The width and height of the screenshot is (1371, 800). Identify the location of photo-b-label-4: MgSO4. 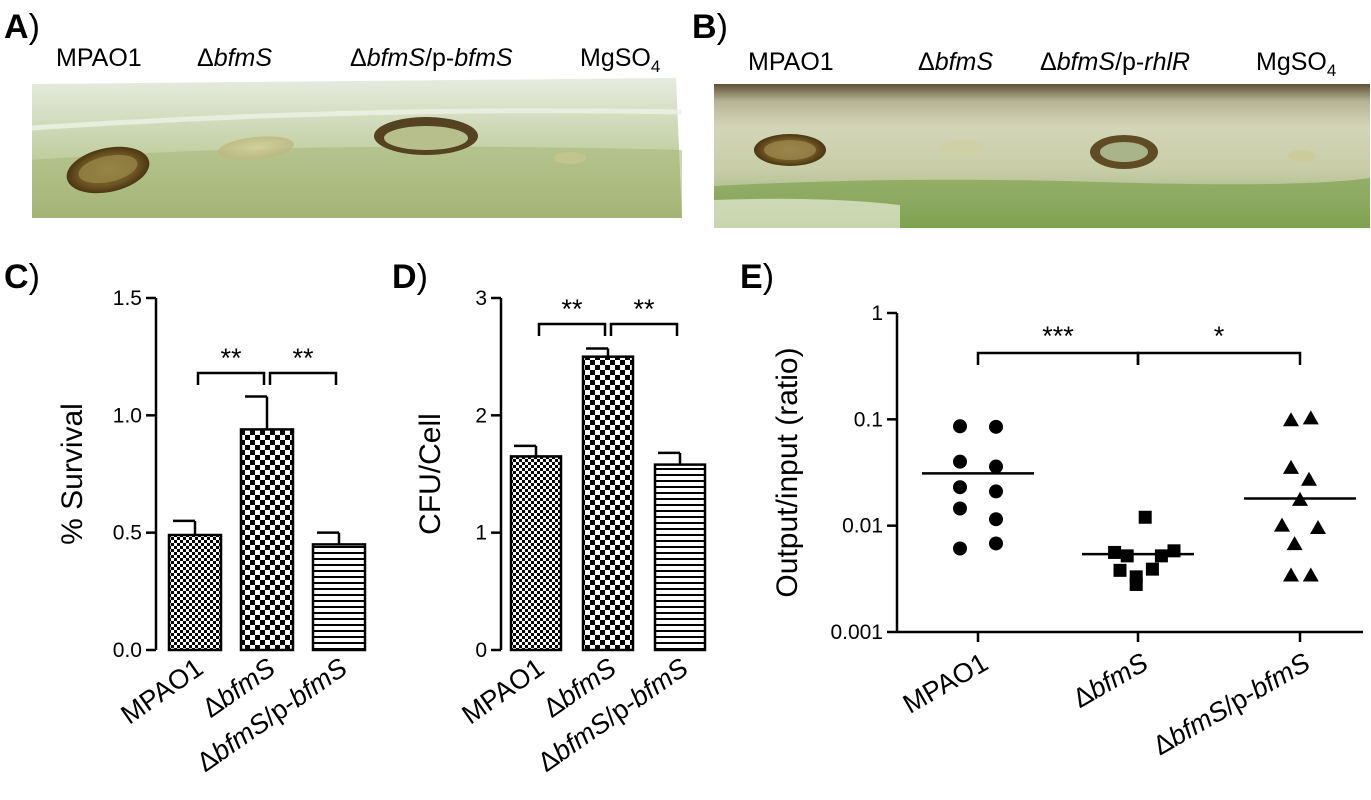
(1296, 64).